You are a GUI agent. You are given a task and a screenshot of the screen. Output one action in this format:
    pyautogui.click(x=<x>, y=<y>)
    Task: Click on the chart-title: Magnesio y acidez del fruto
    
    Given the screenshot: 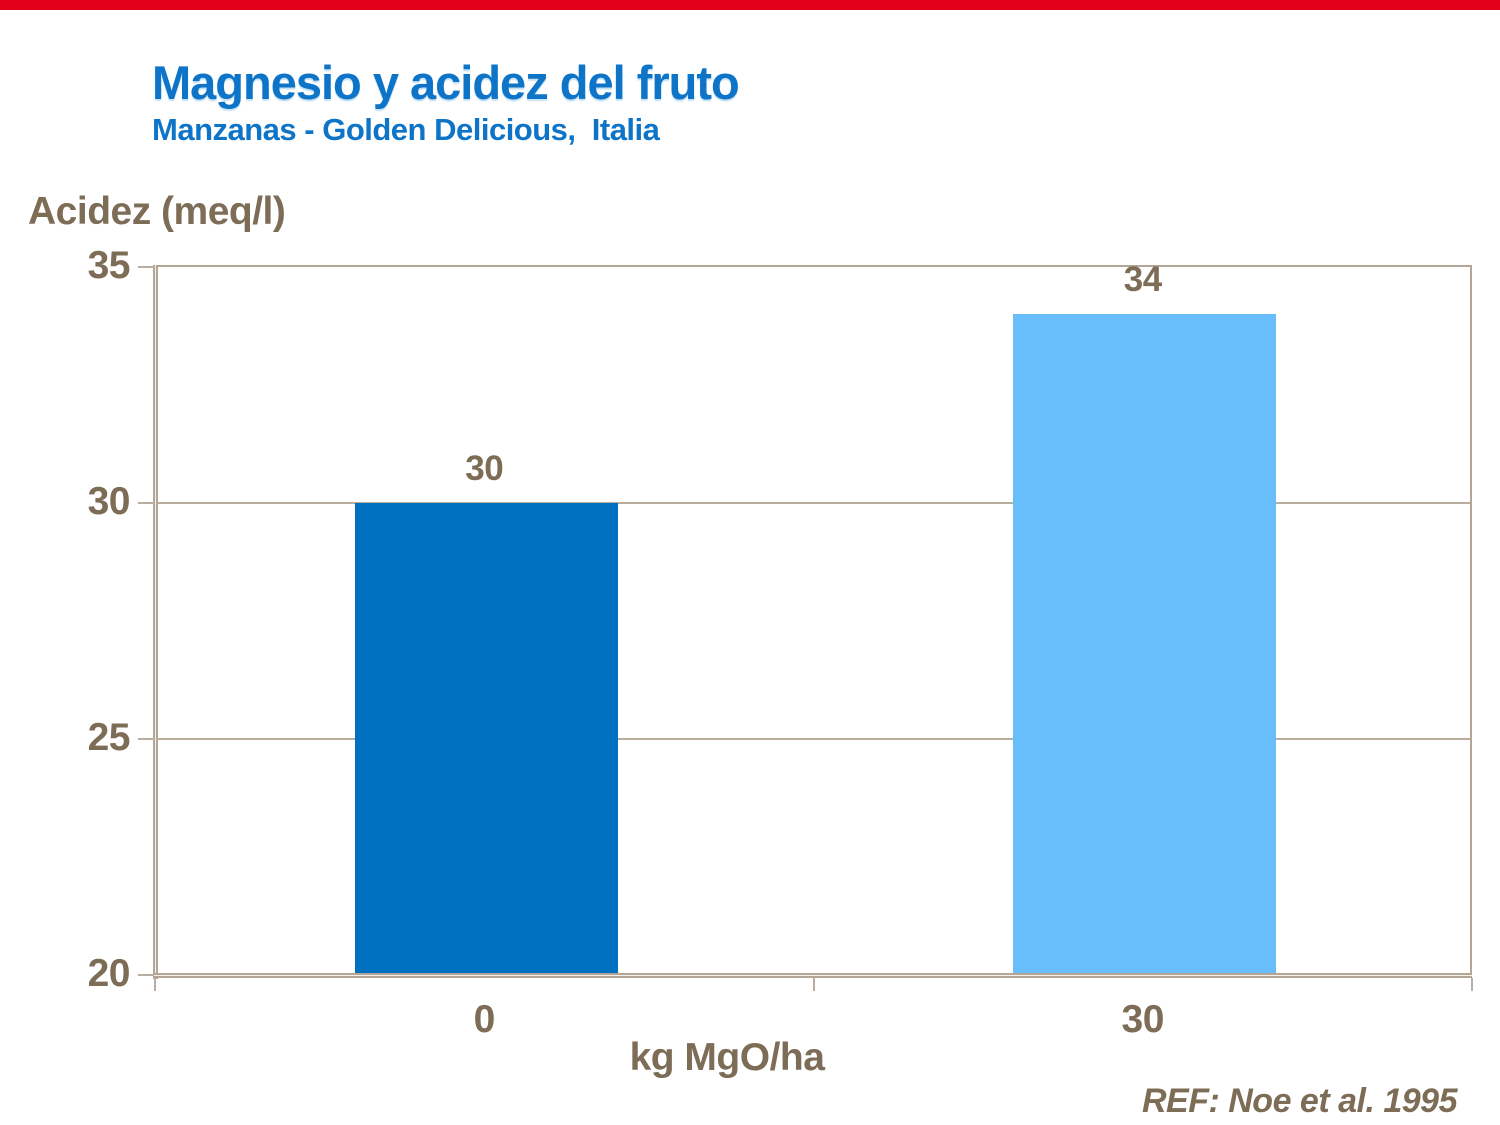 What is the action you would take?
    pyautogui.click(x=446, y=82)
    